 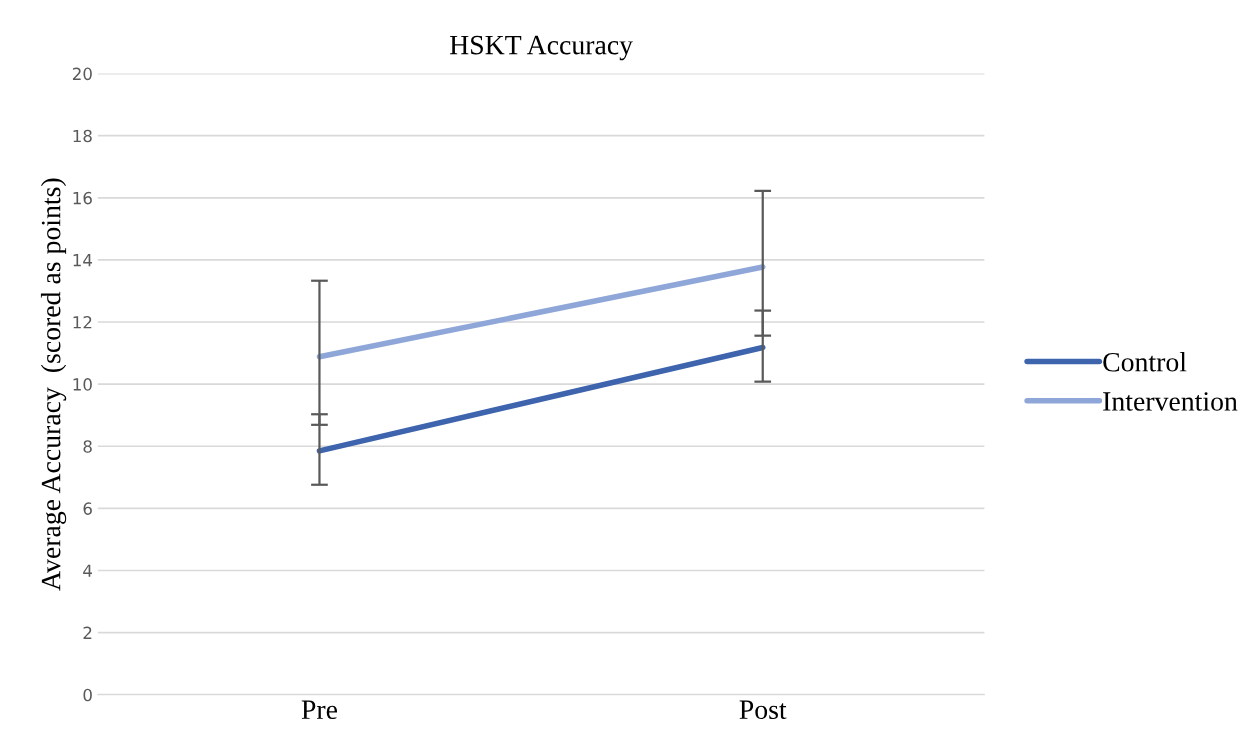 I want to click on y-tick-label: 10, so click(x=82, y=384).